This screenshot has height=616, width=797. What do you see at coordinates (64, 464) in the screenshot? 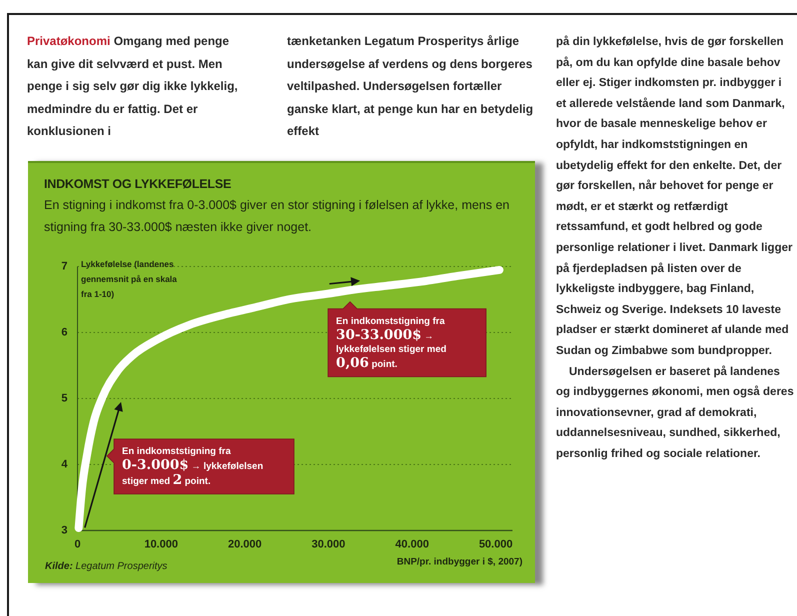
I see `y-tick-label: 4` at bounding box center [64, 464].